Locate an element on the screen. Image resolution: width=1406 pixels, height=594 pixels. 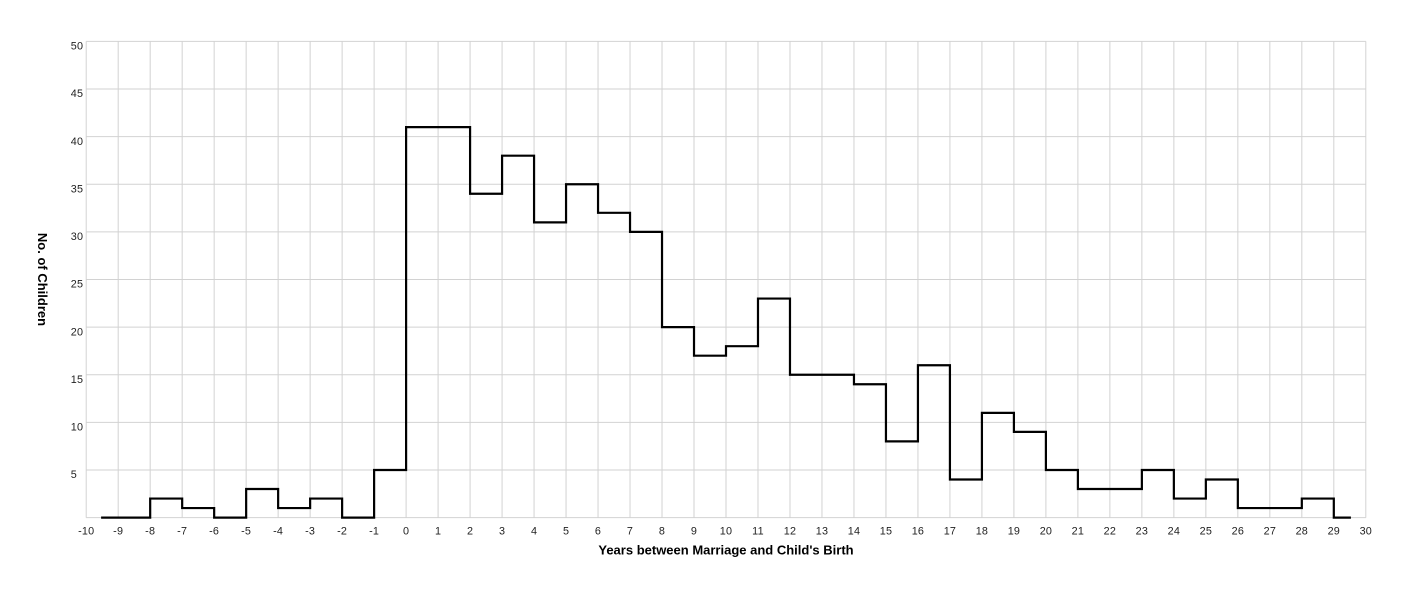
svg-text: 7 is located at coordinates (630, 531).